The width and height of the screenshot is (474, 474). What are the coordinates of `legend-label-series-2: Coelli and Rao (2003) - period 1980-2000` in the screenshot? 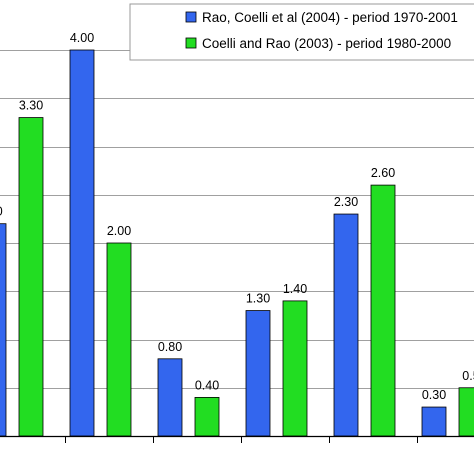 It's located at (326, 43).